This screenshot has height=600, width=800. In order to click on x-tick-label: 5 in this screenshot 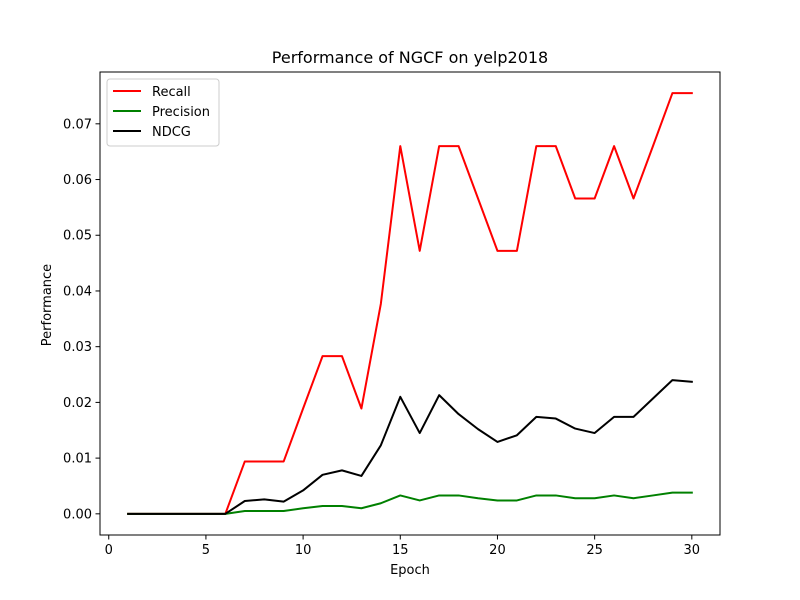, I will do `click(206, 550)`.